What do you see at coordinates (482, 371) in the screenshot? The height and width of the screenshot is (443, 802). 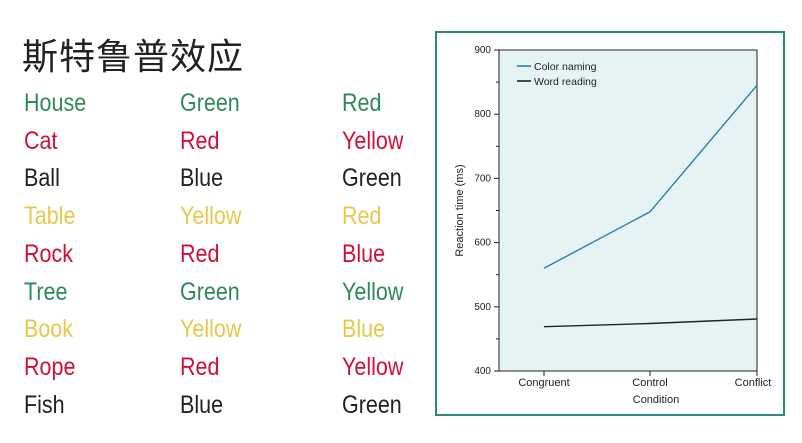 I see `y-tick-label: 400` at bounding box center [482, 371].